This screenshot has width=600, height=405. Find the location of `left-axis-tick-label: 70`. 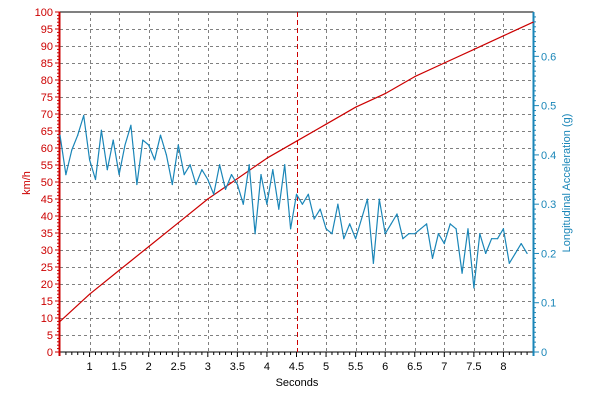

left-axis-tick-label: 70 is located at coordinates (47, 115).